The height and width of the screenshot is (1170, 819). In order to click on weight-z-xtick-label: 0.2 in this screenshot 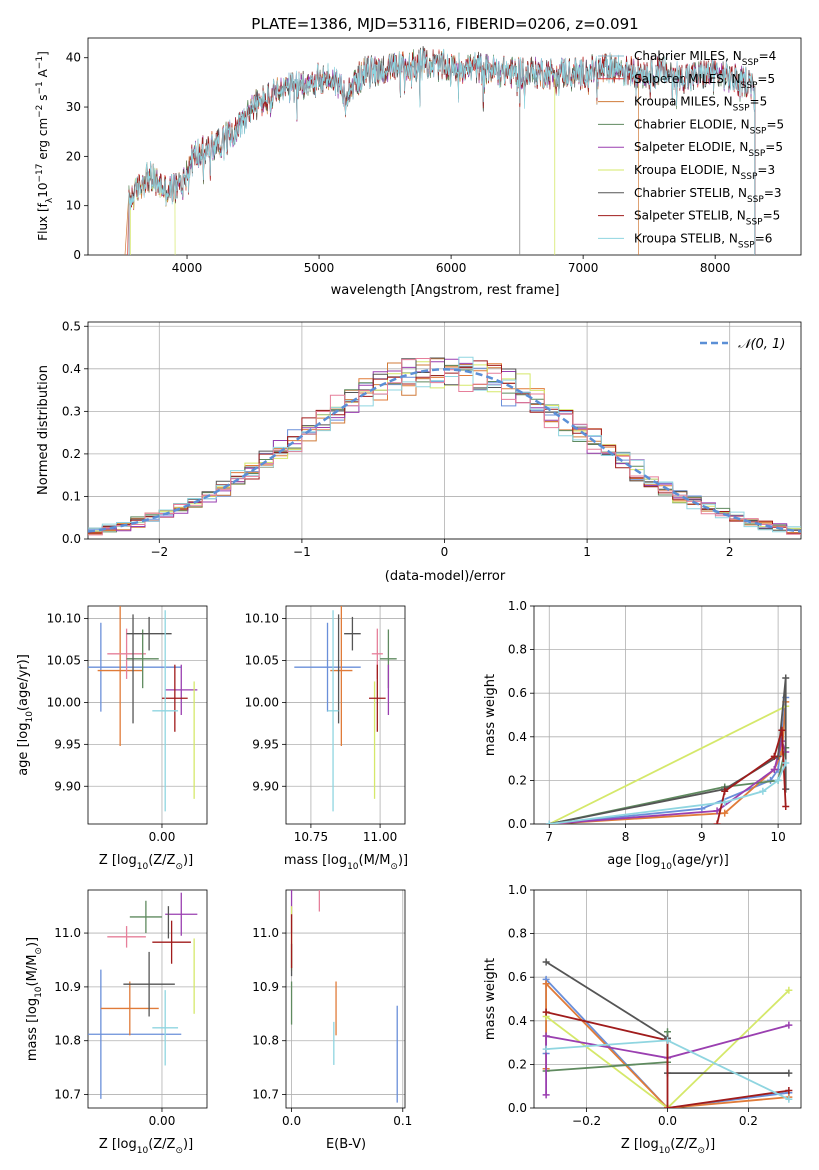, I will do `click(748, 1121)`.